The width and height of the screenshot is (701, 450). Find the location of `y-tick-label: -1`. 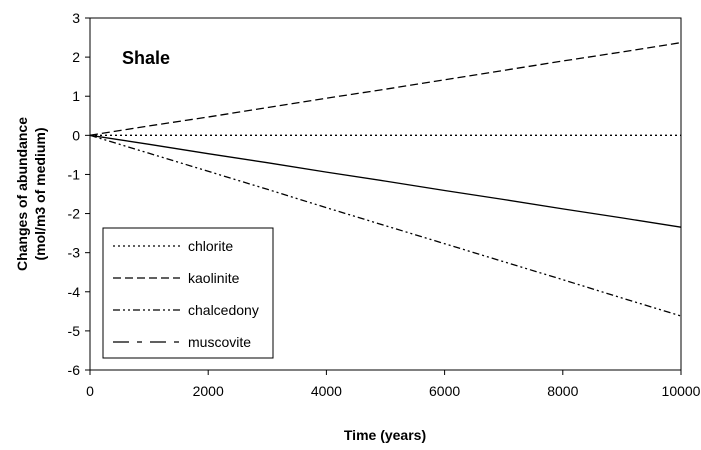

y-tick-label: -1 is located at coordinates (74, 174).